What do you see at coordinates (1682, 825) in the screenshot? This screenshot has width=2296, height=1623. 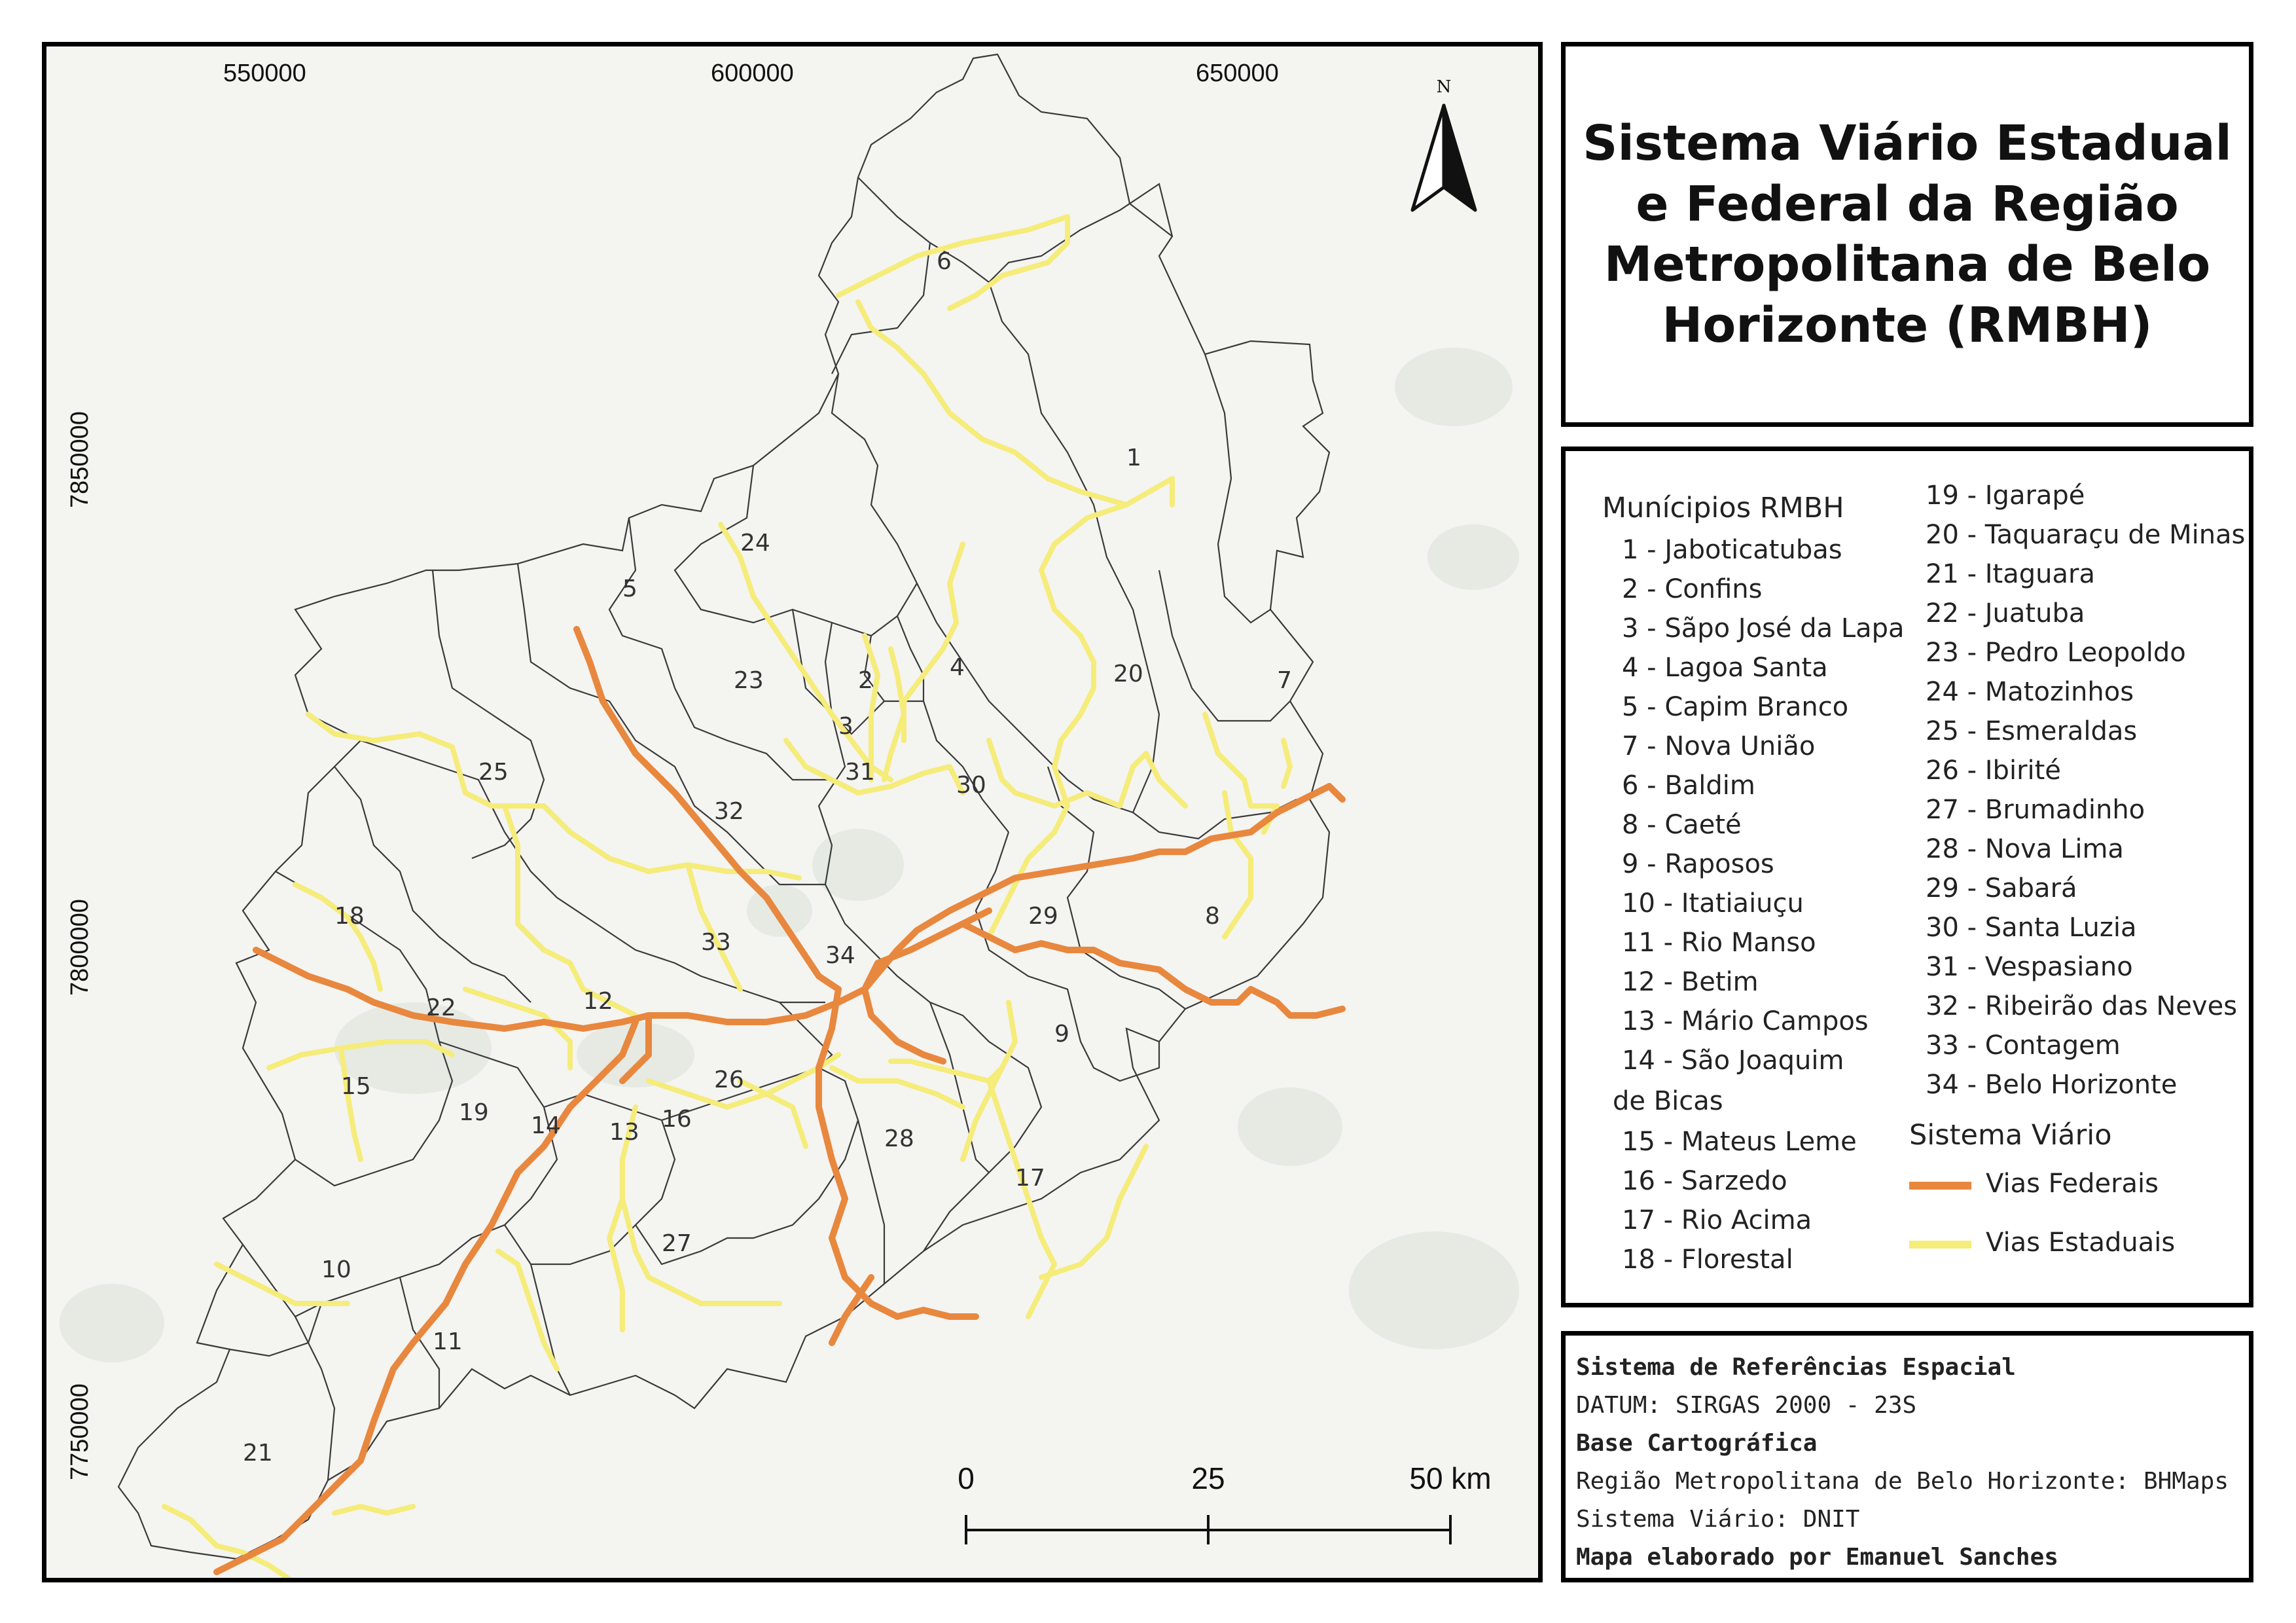 I see `legend-item: 8 - Caeté` at bounding box center [1682, 825].